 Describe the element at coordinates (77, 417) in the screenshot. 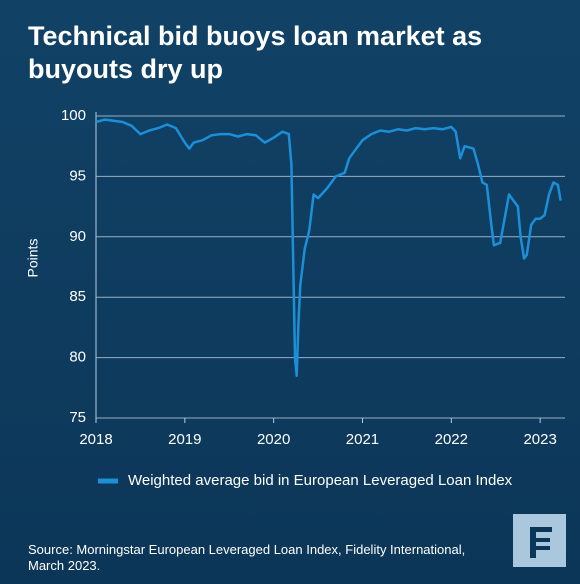

I see `y-tick-label: 75` at that location.